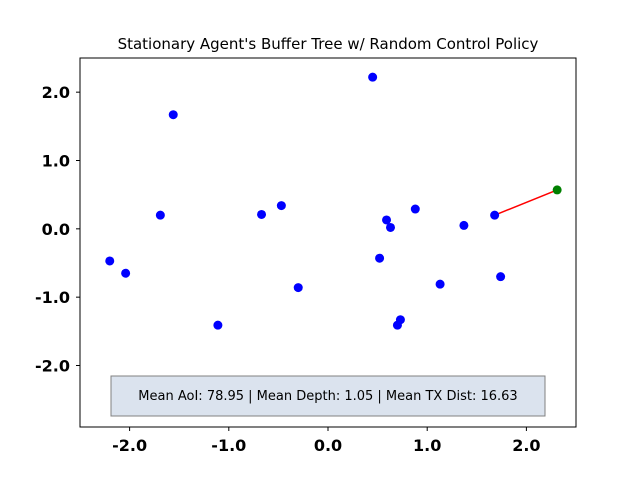 The width and height of the screenshot is (640, 480). What do you see at coordinates (526, 445) in the screenshot?
I see `x-tick-label: 2.0` at bounding box center [526, 445].